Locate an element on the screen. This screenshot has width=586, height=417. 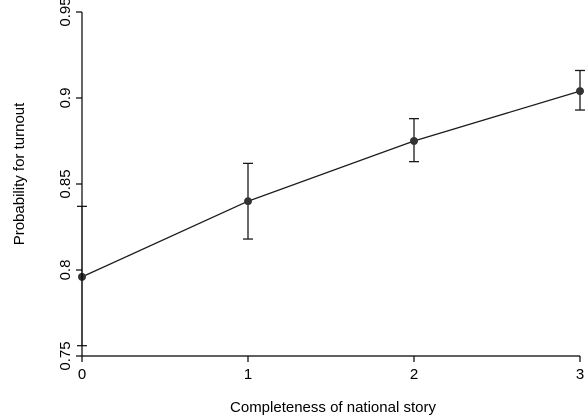
y-axis: 0.75 0.8 0.85 0.9 0.95 is located at coordinates (70, 185).